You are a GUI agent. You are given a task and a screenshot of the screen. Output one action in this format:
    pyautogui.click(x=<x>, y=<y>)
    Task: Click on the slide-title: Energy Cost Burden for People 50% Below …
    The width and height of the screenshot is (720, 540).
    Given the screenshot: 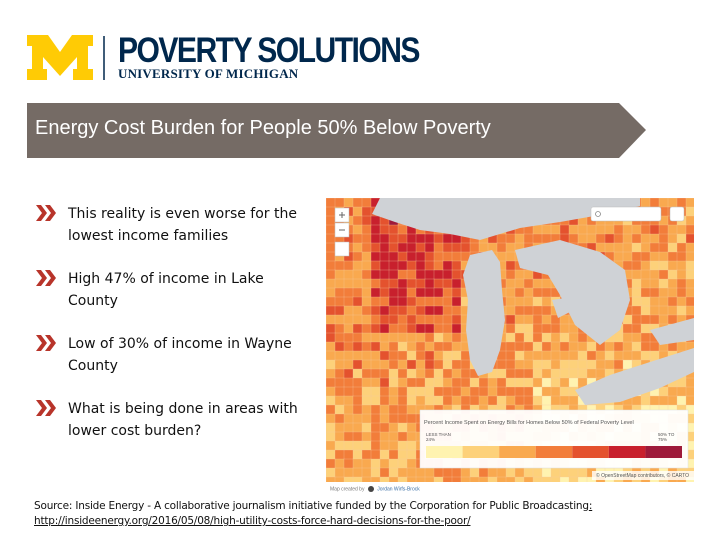 What is the action you would take?
    pyautogui.click(x=263, y=128)
    